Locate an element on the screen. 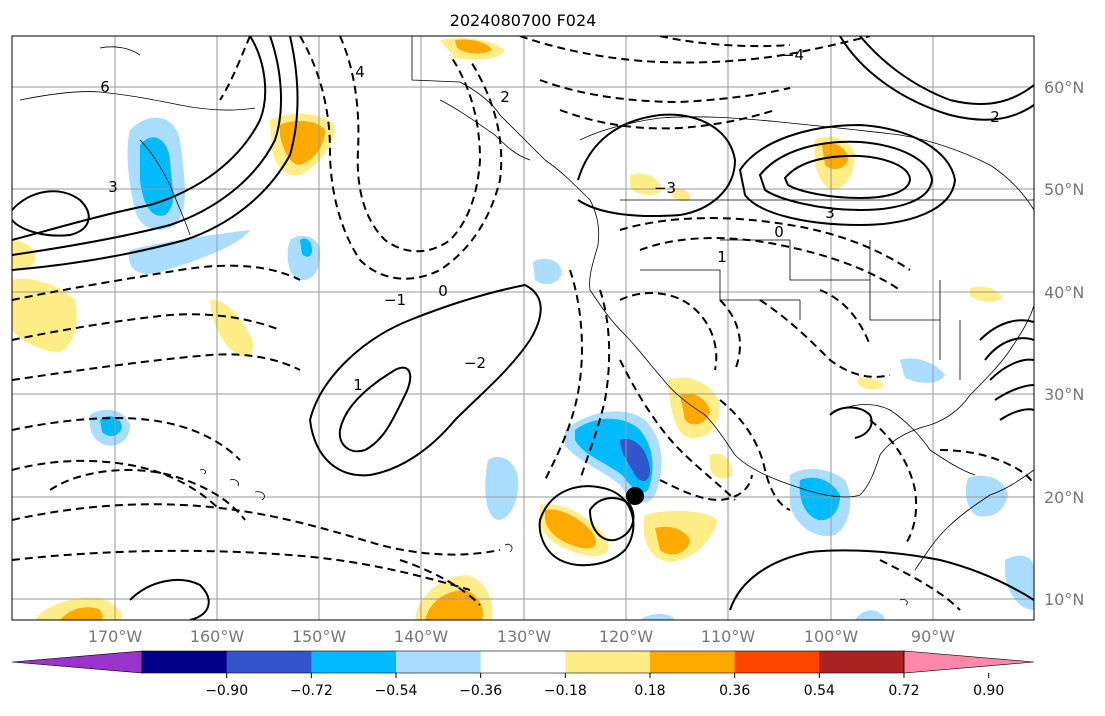 The width and height of the screenshot is (1105, 716). colorbar is located at coordinates (523, 662).